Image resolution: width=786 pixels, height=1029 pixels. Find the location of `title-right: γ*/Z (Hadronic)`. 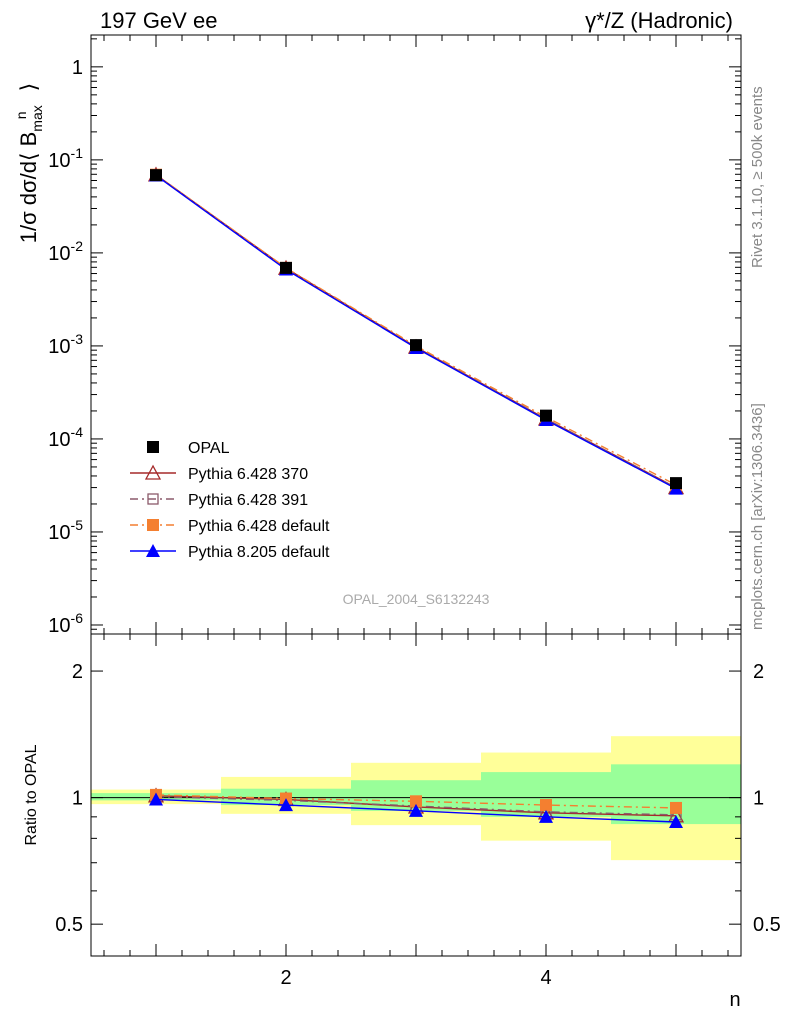

title-right: γ*/Z (Hadronic) is located at coordinates (659, 20).